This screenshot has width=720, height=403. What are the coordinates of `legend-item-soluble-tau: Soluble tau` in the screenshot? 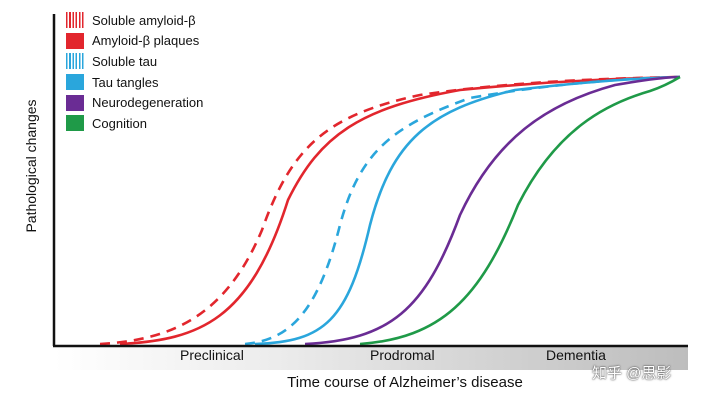 It's located at (134, 61).